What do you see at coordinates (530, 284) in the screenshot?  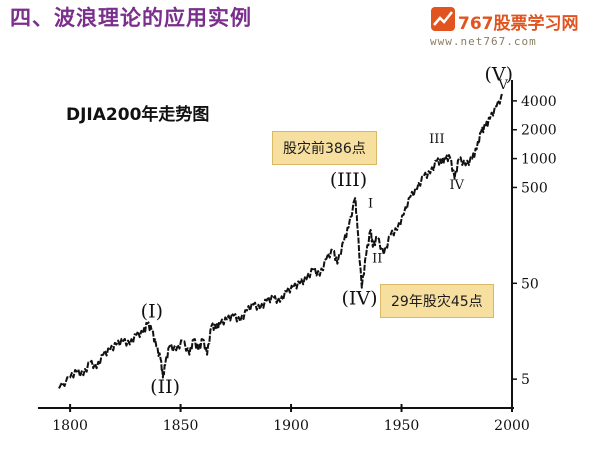 I see `y-tick-label: 50` at bounding box center [530, 284].